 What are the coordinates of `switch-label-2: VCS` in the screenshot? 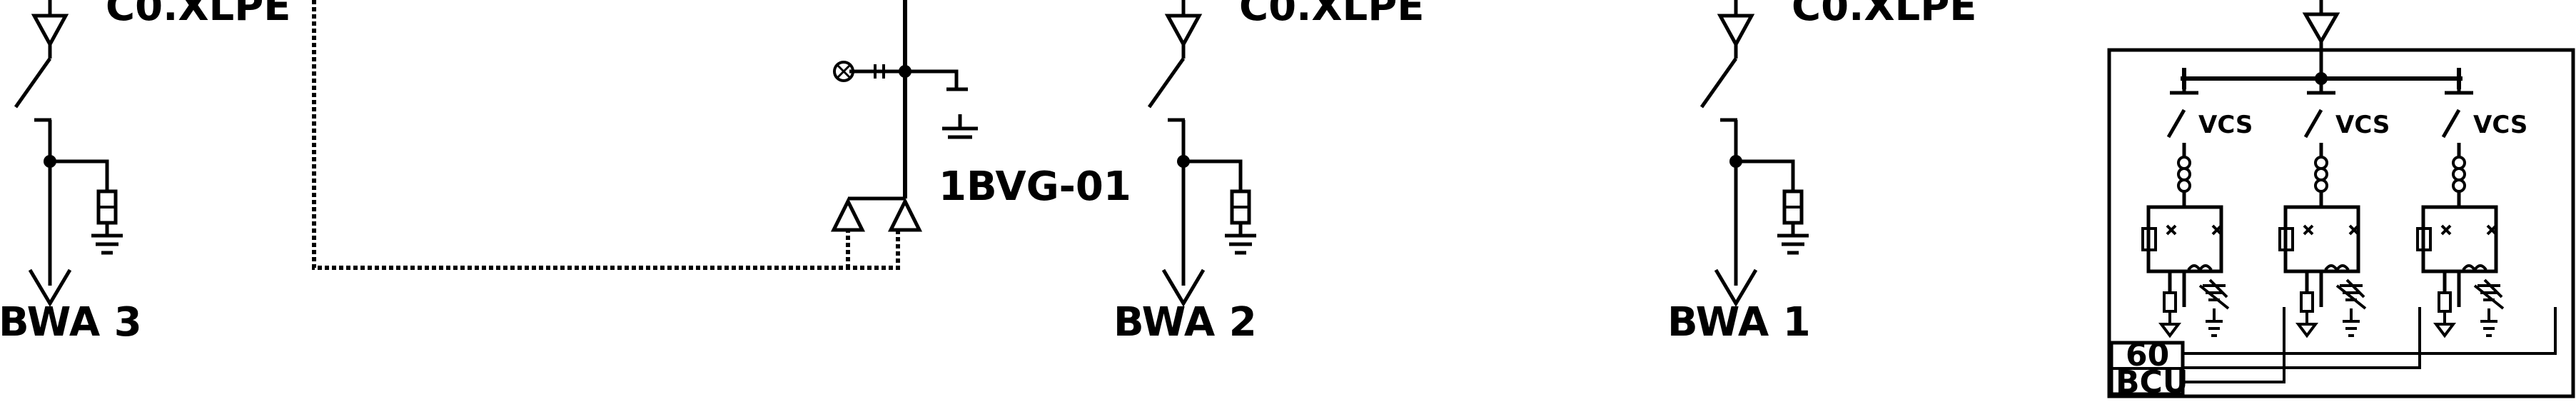 It's located at (2362, 125).